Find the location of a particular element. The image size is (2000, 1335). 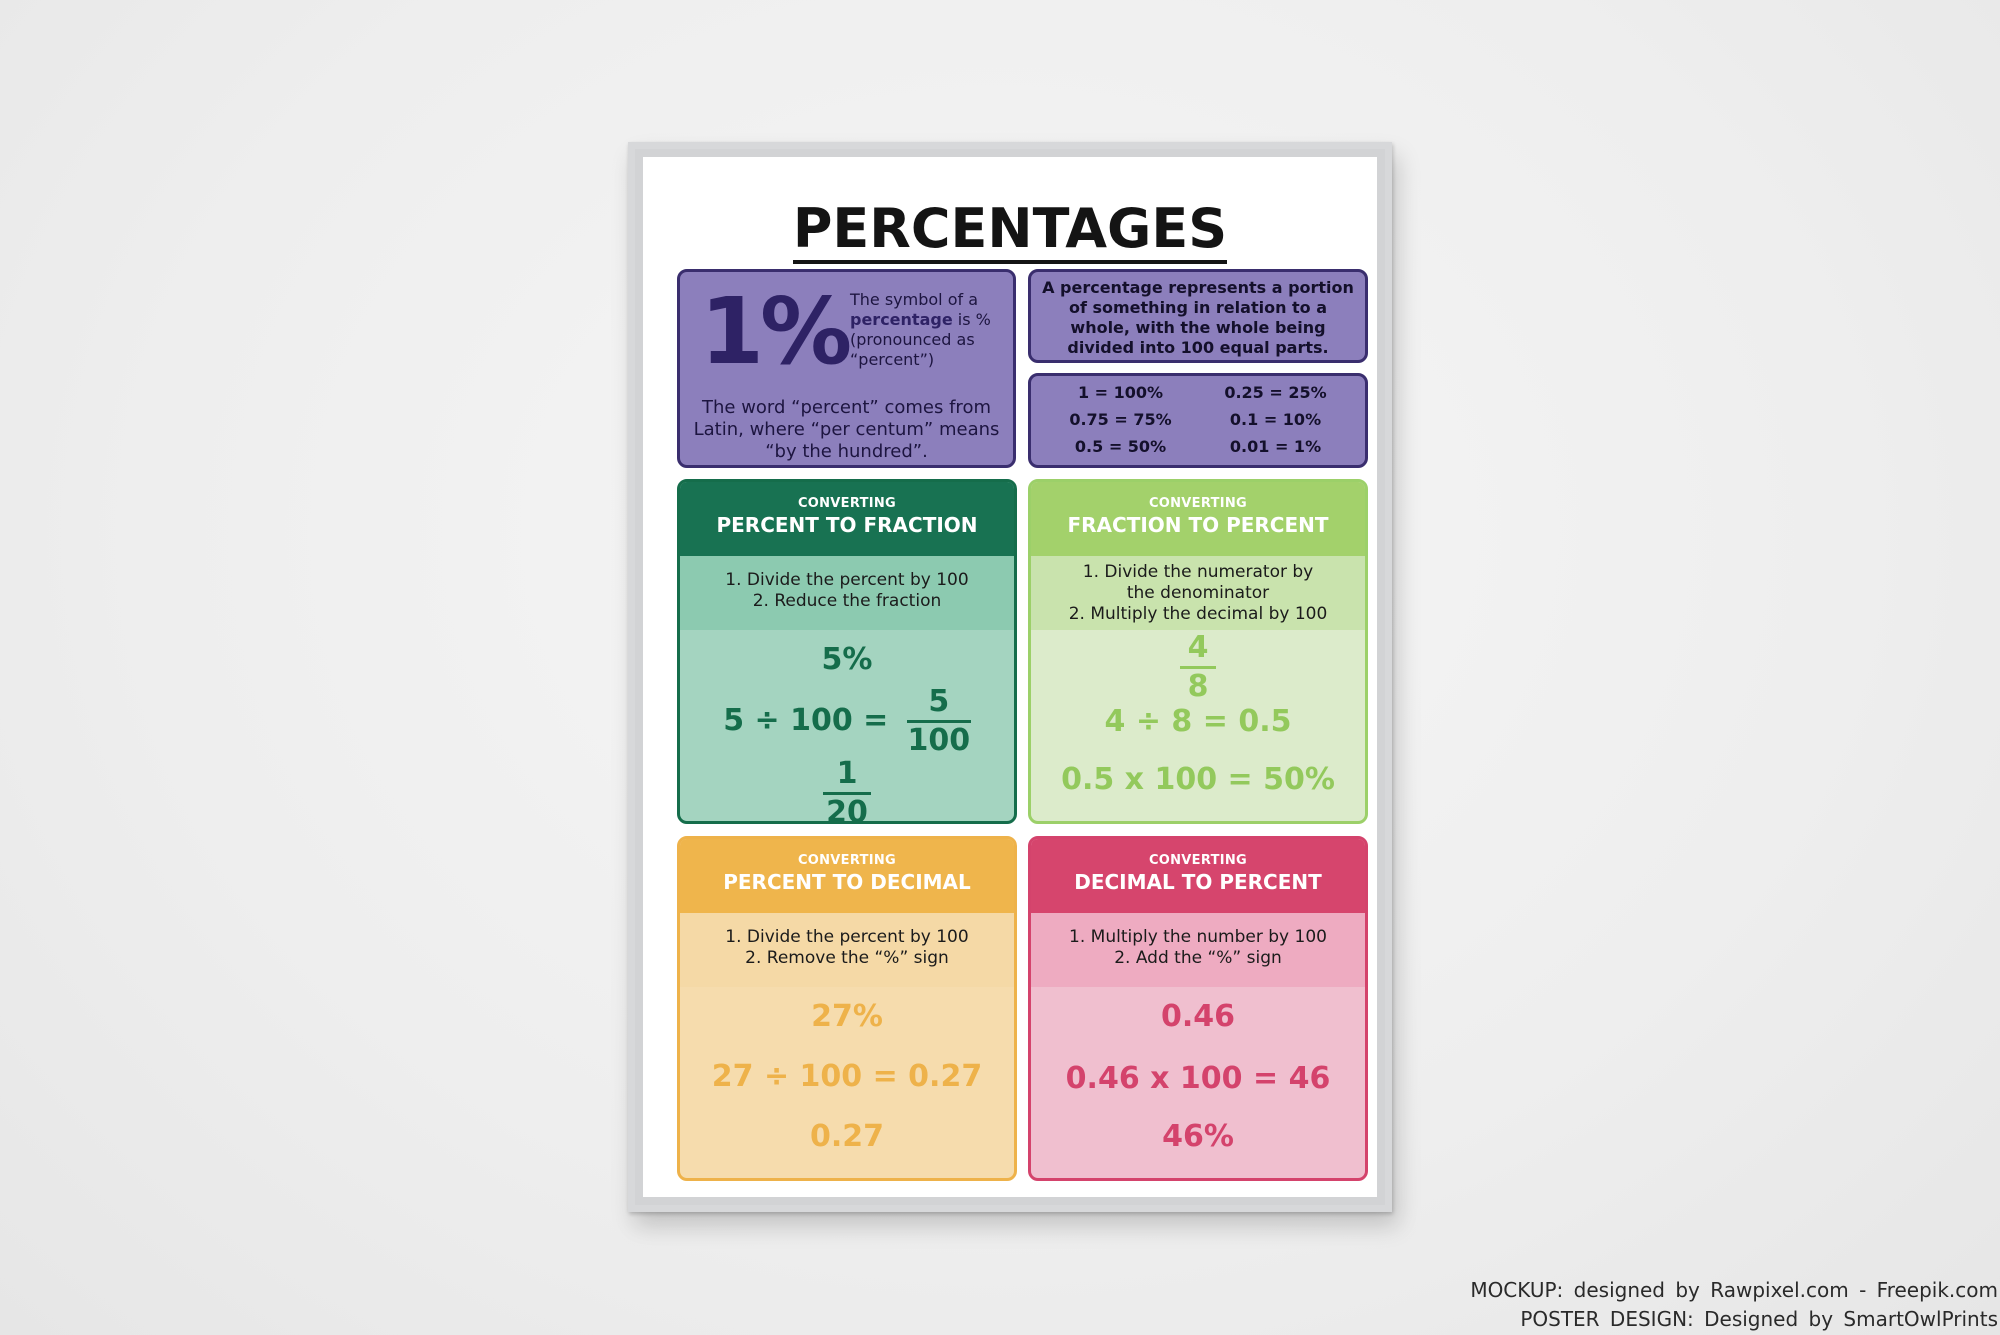

equivalent-item: 0.25 = 25% is located at coordinates (1275, 392).